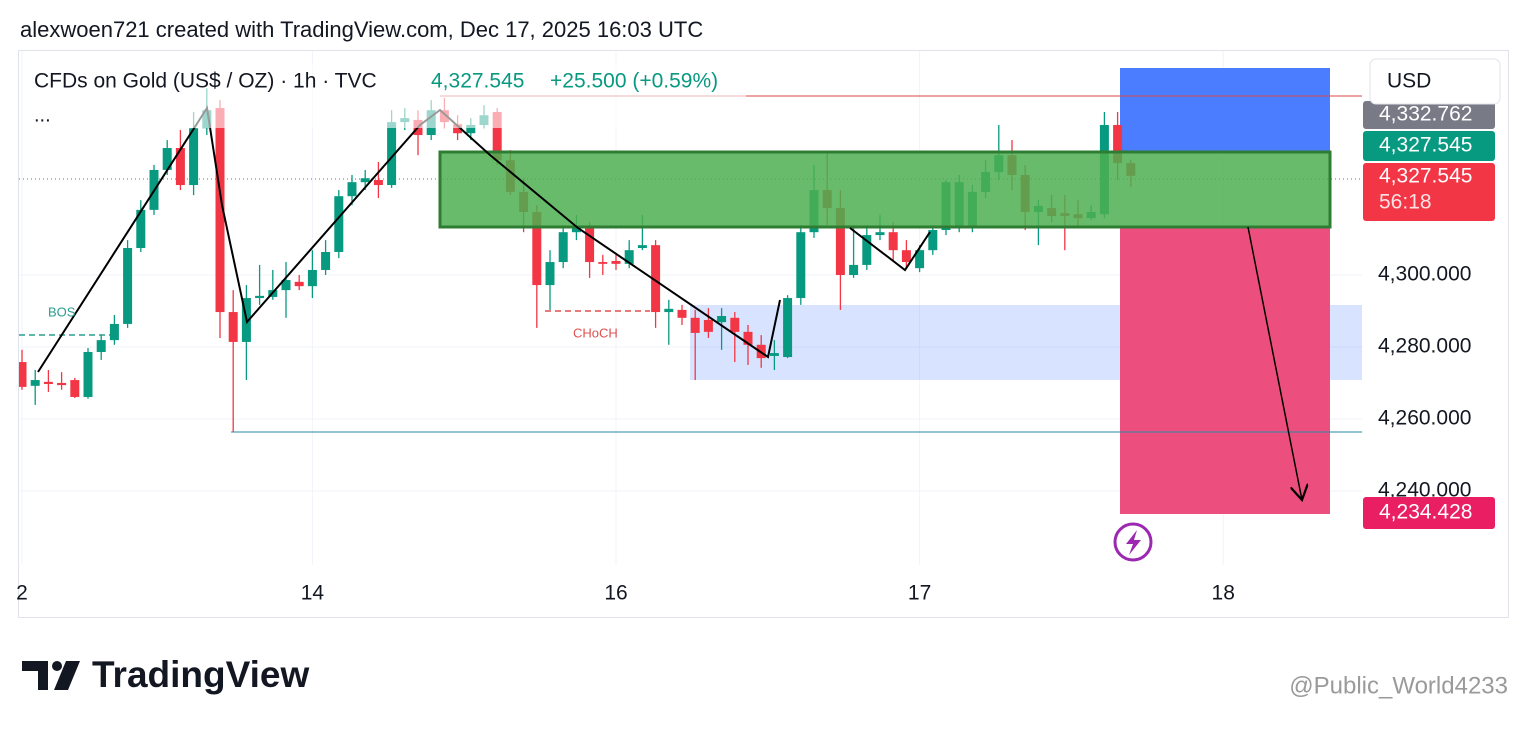 This screenshot has height=731, width=1527. What do you see at coordinates (1225, 110) in the screenshot?
I see `target-zone` at bounding box center [1225, 110].